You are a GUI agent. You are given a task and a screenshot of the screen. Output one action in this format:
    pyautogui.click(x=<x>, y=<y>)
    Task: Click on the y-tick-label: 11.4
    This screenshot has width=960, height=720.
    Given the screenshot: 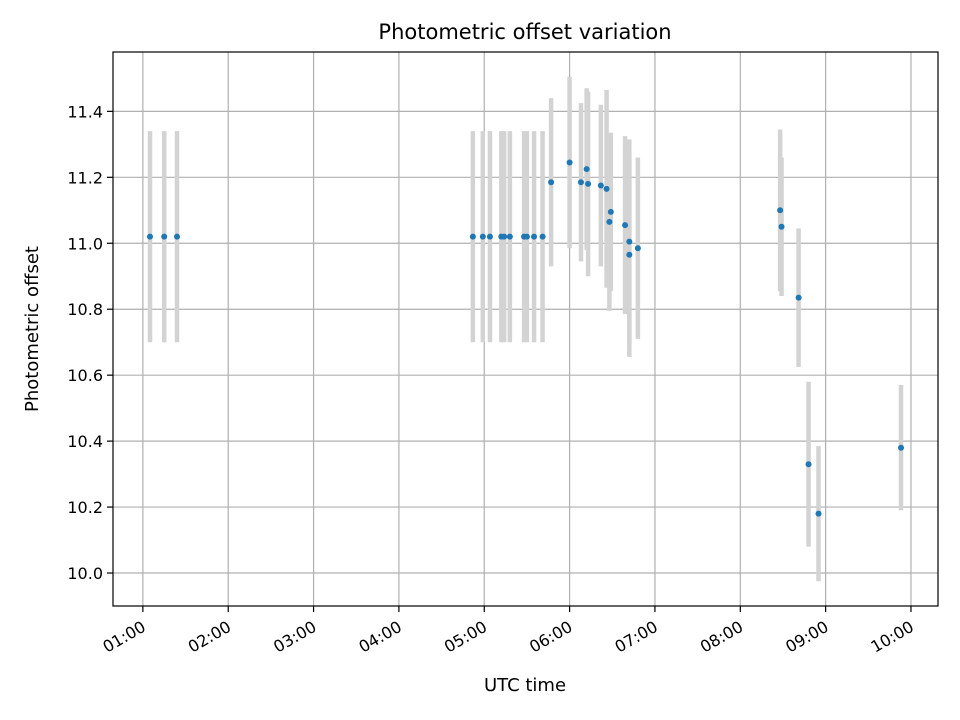 What is the action you would take?
    pyautogui.click(x=85, y=111)
    